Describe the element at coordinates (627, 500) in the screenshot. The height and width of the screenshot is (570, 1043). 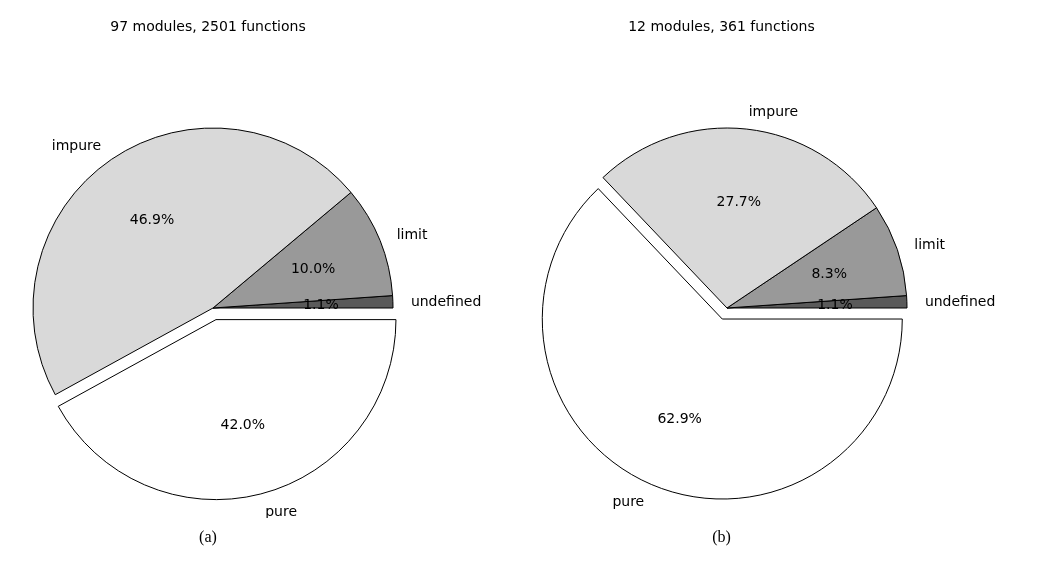
I see `slice-label: pure` at that location.